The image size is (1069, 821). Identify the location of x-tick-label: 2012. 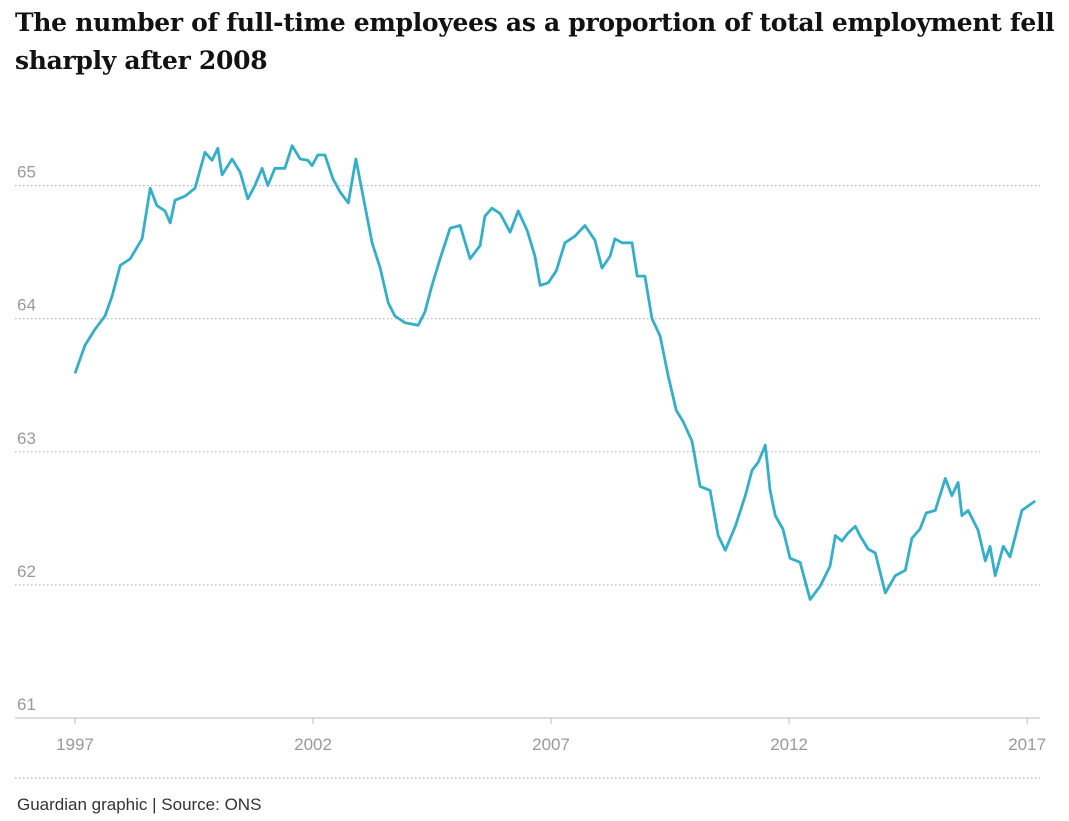
(789, 744).